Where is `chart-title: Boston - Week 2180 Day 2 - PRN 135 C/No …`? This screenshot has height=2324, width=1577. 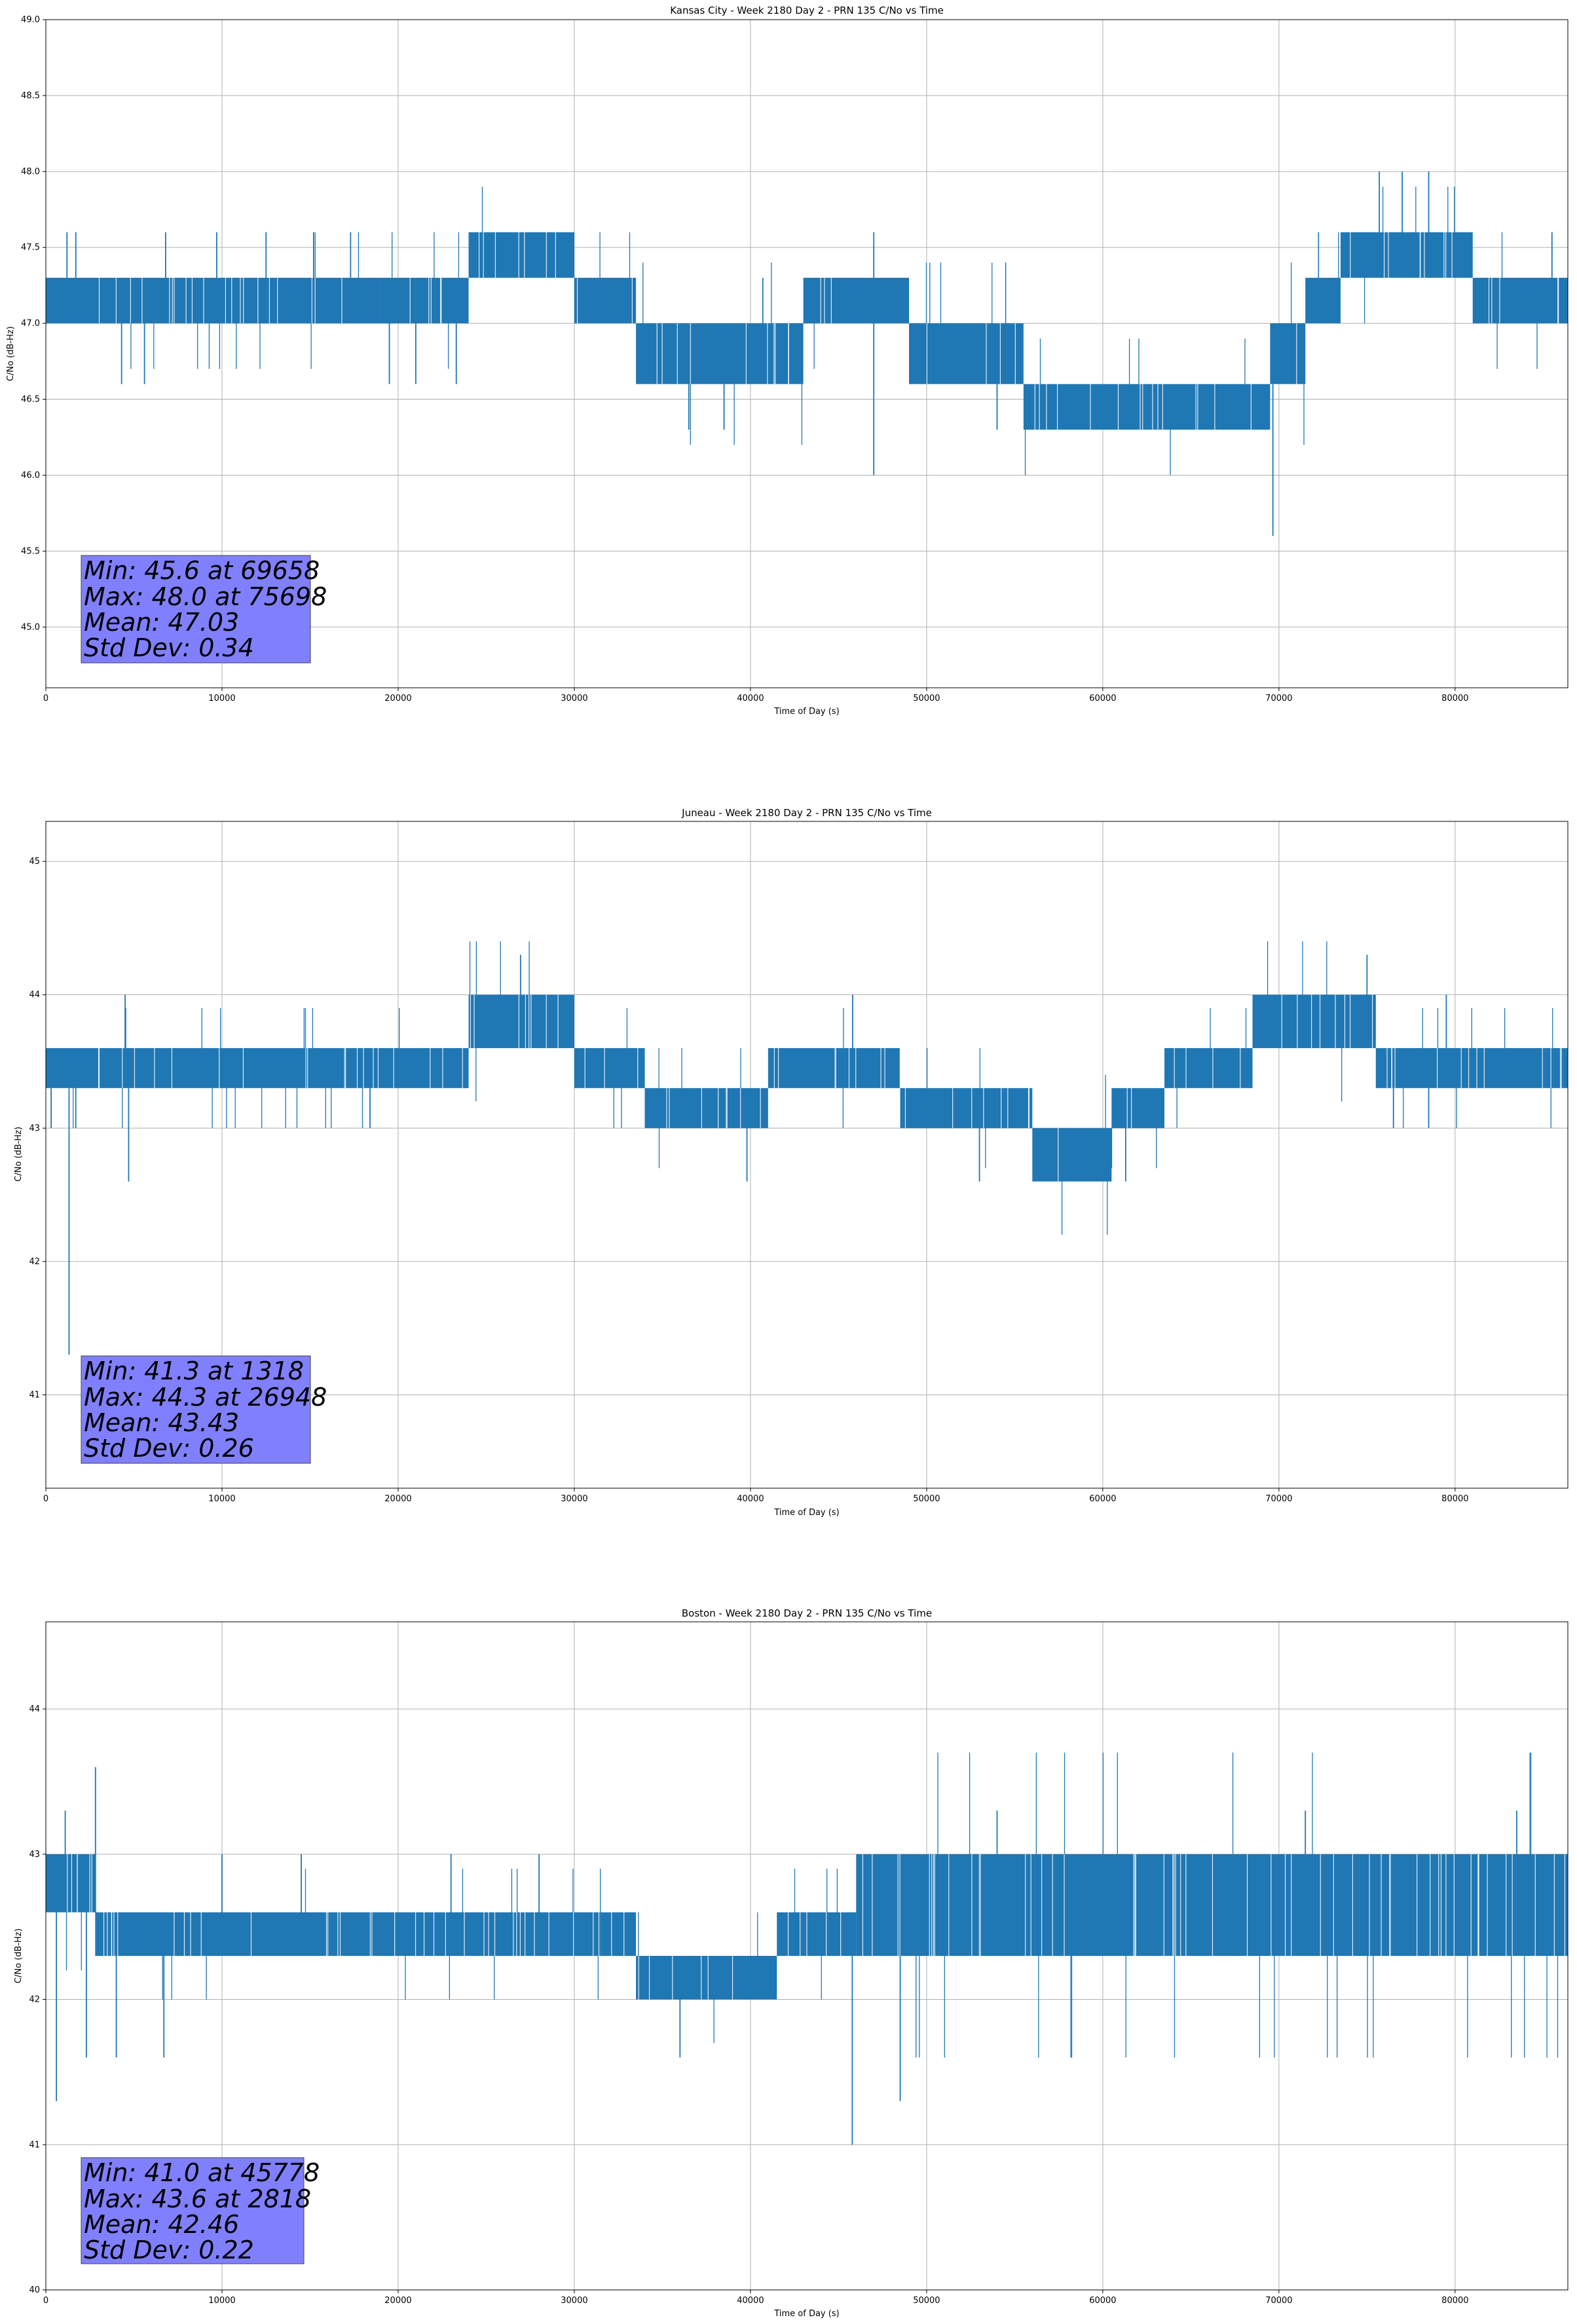 chart-title: Boston - Week 2180 Day 2 - PRN 135 C/No … is located at coordinates (807, 1613).